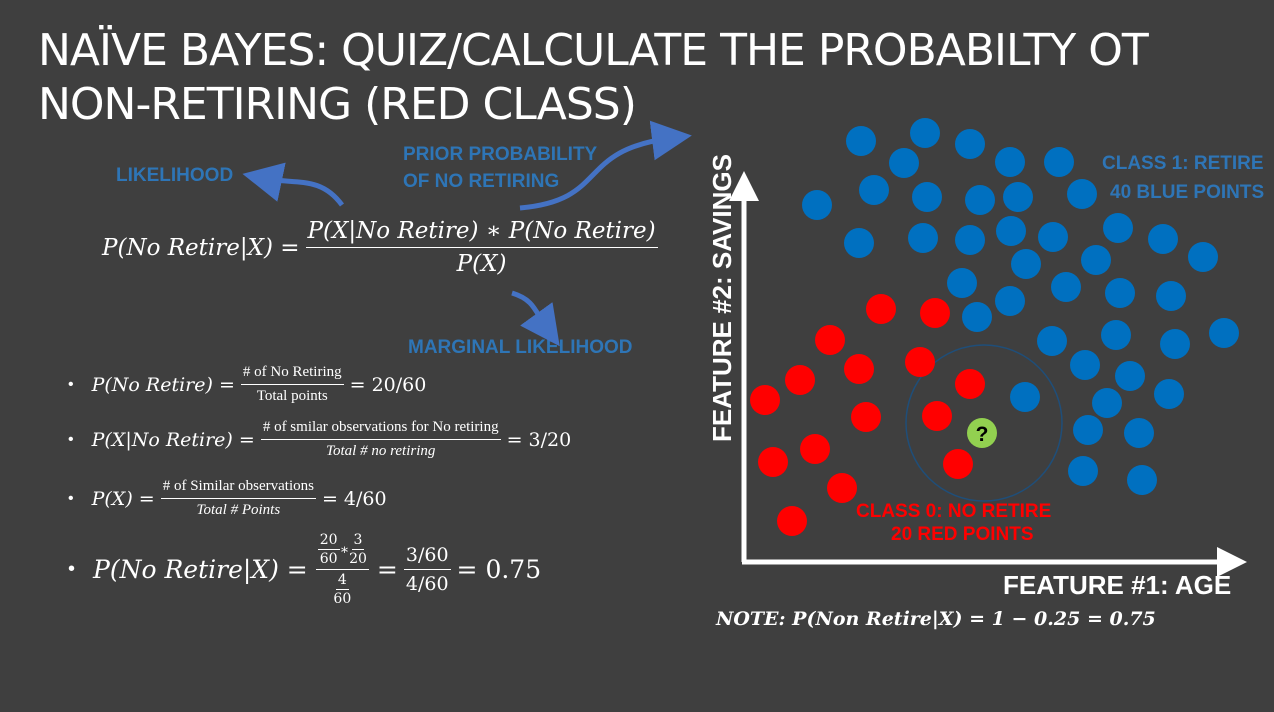 The width and height of the screenshot is (1274, 712). Describe the element at coordinates (342, 599) in the screenshot. I see `final-c-den: 60` at that location.